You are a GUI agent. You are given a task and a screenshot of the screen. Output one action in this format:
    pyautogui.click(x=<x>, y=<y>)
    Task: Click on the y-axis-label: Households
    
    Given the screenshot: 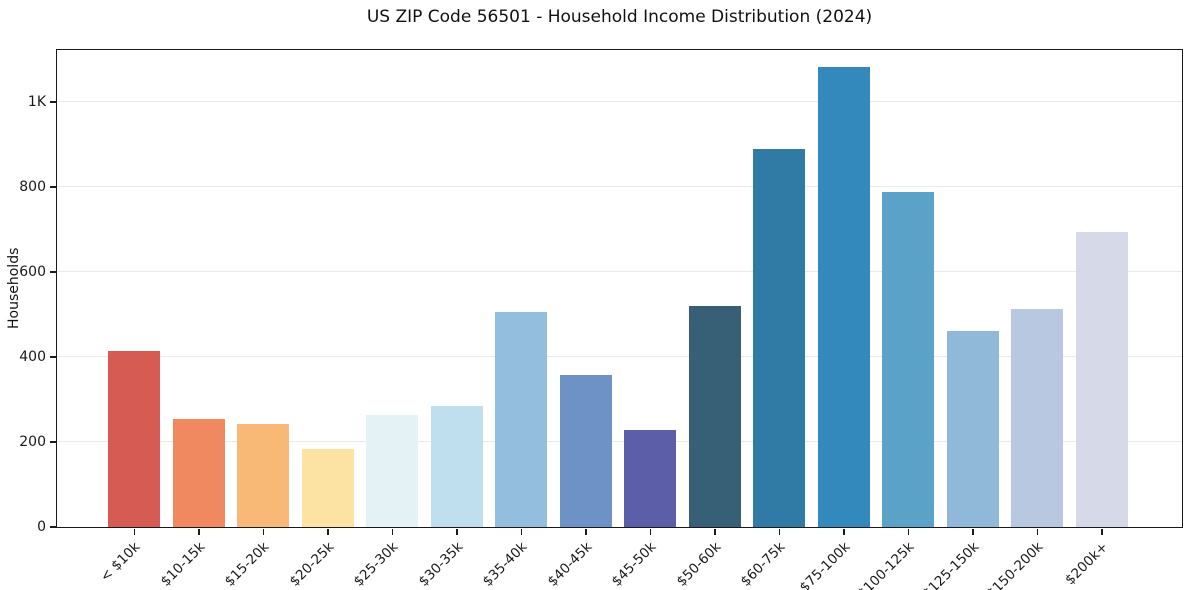 What is the action you would take?
    pyautogui.click(x=14, y=288)
    